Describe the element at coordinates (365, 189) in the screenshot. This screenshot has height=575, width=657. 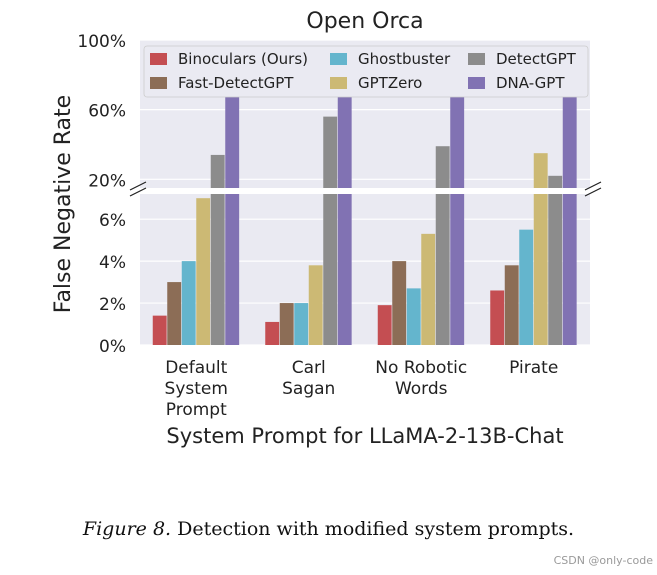
I see `axis-break-marks` at that location.